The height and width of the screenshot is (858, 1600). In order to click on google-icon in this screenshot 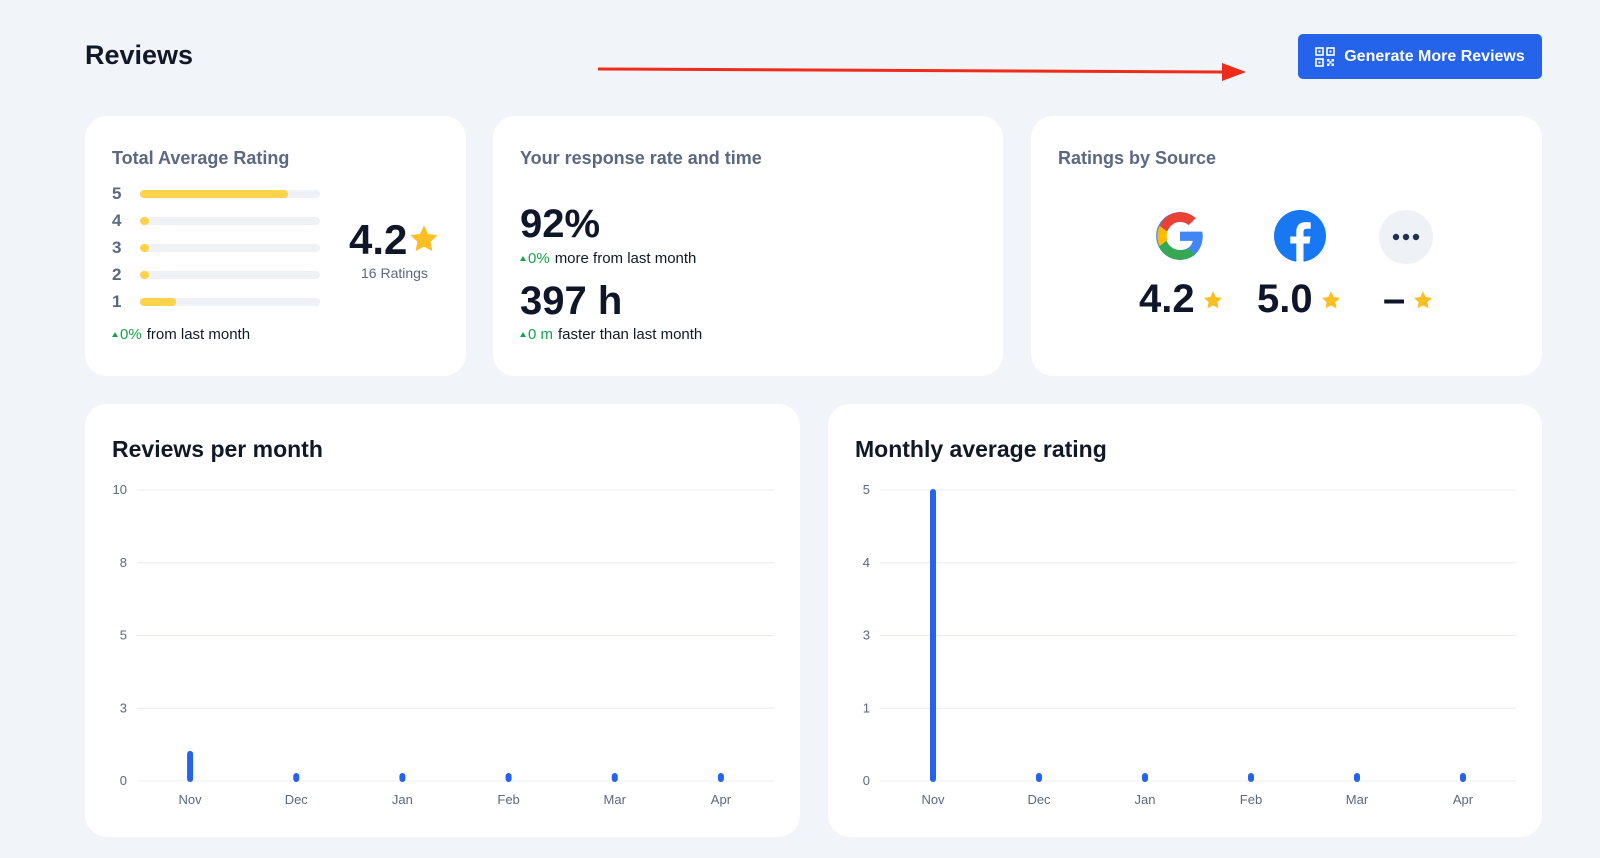, I will do `click(1180, 236)`.